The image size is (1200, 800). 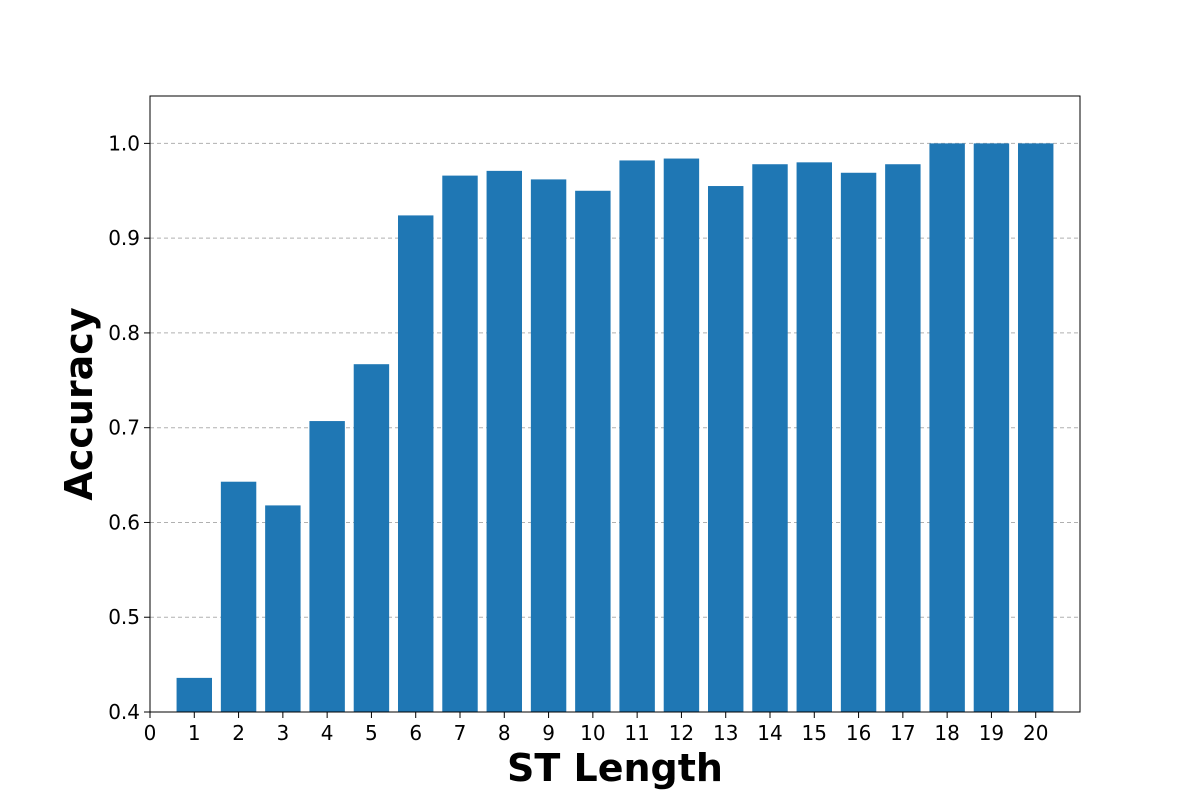 I want to click on x-tick-label-13: 13, so click(x=725, y=733).